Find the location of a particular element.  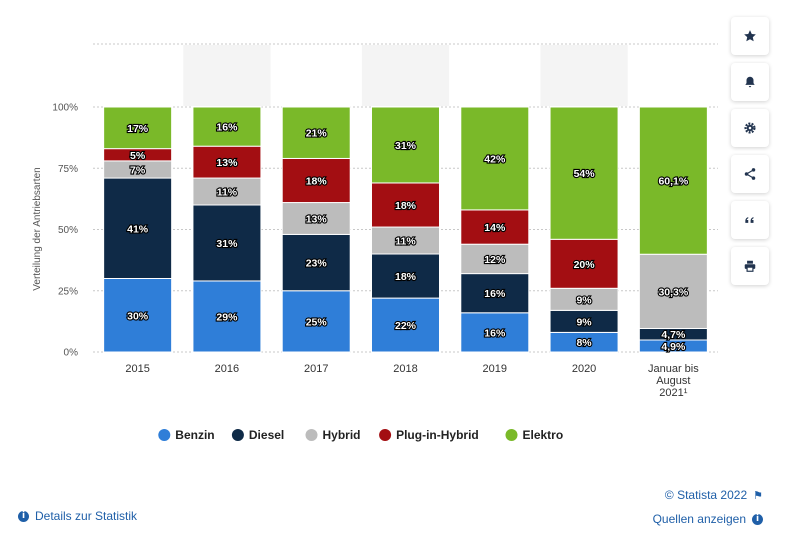

gear-icon is located at coordinates (750, 128).